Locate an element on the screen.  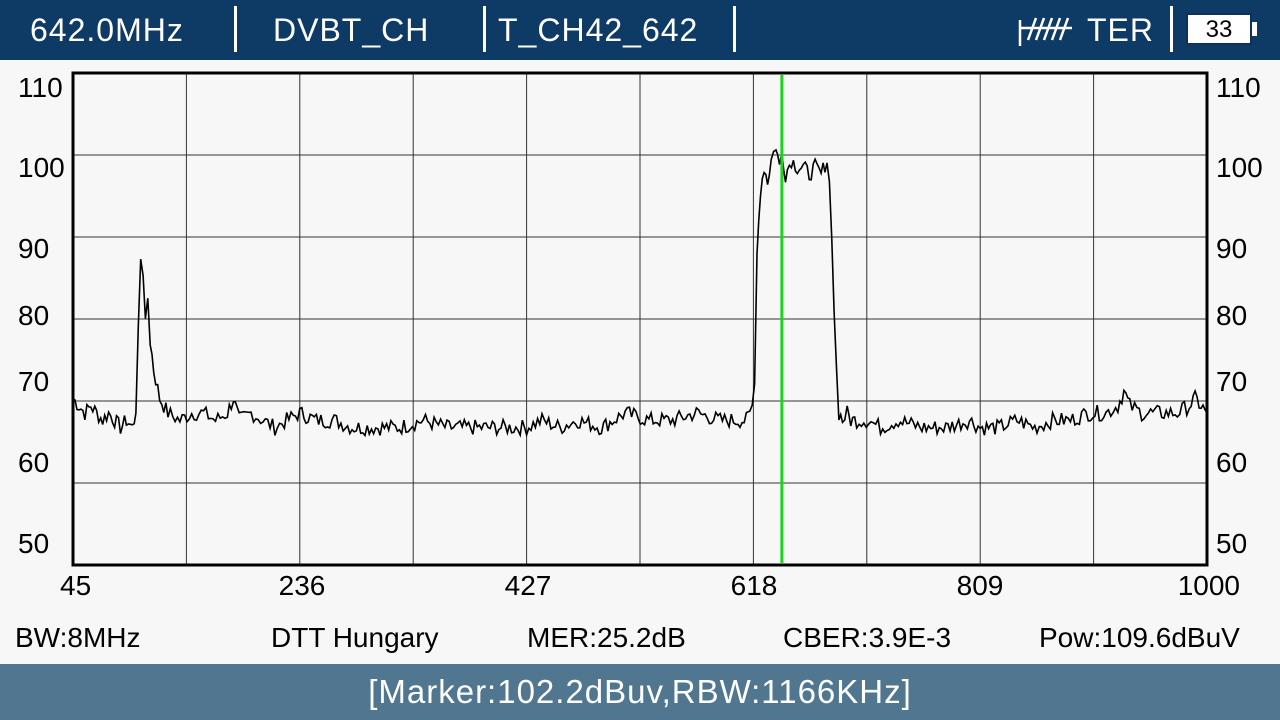
battery-tip is located at coordinates (1254, 29).